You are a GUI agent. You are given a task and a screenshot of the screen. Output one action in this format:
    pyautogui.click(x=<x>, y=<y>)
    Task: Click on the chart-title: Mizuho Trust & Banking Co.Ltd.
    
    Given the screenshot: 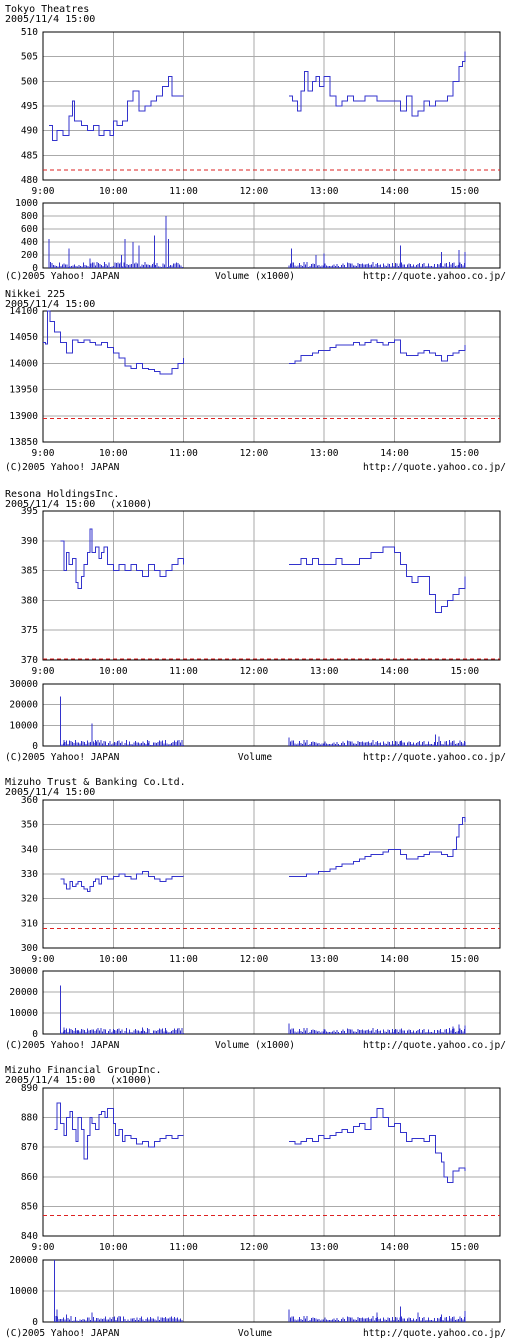 What is the action you would take?
    pyautogui.click(x=95, y=782)
    